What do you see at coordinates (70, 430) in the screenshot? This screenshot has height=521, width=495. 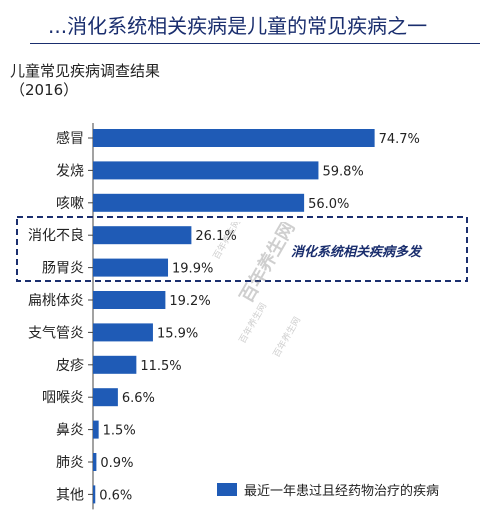 I see `category-label: 鼻炎` at bounding box center [70, 430].